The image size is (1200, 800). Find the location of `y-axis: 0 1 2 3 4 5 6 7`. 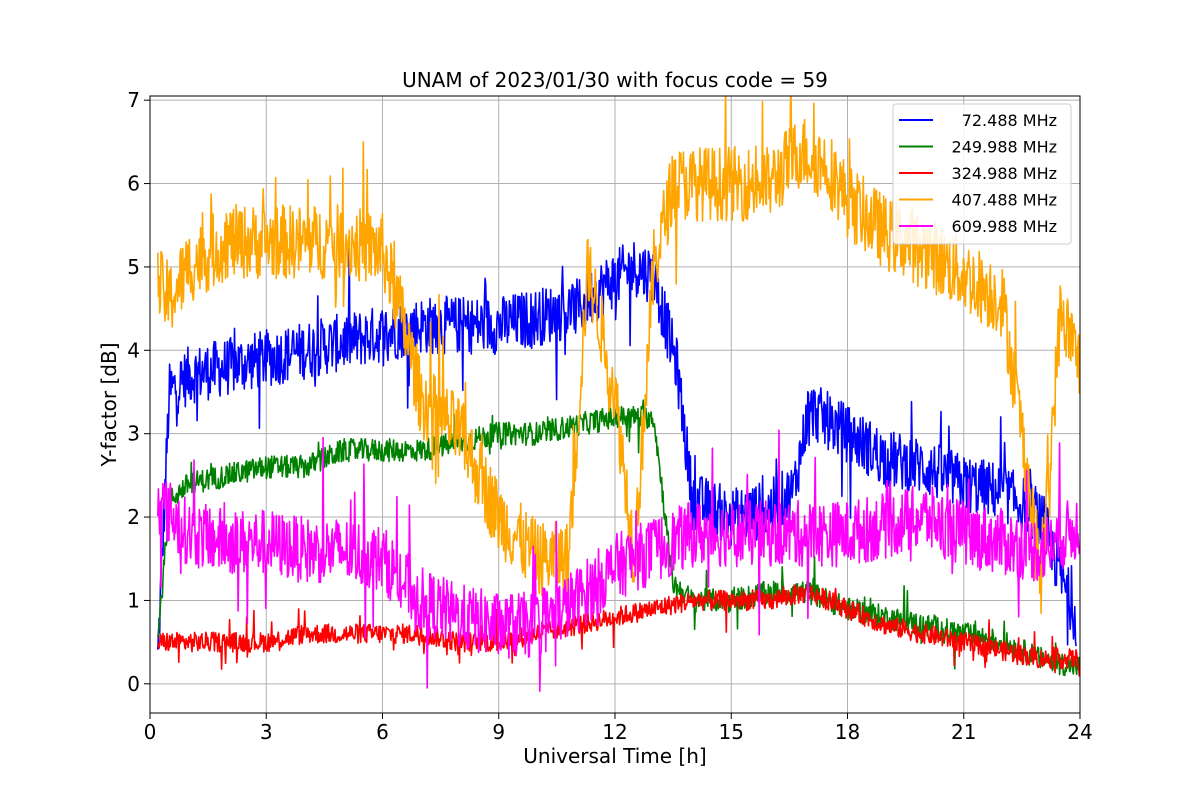

y-axis: 0 1 2 3 4 5 6 7 is located at coordinates (138, 392).